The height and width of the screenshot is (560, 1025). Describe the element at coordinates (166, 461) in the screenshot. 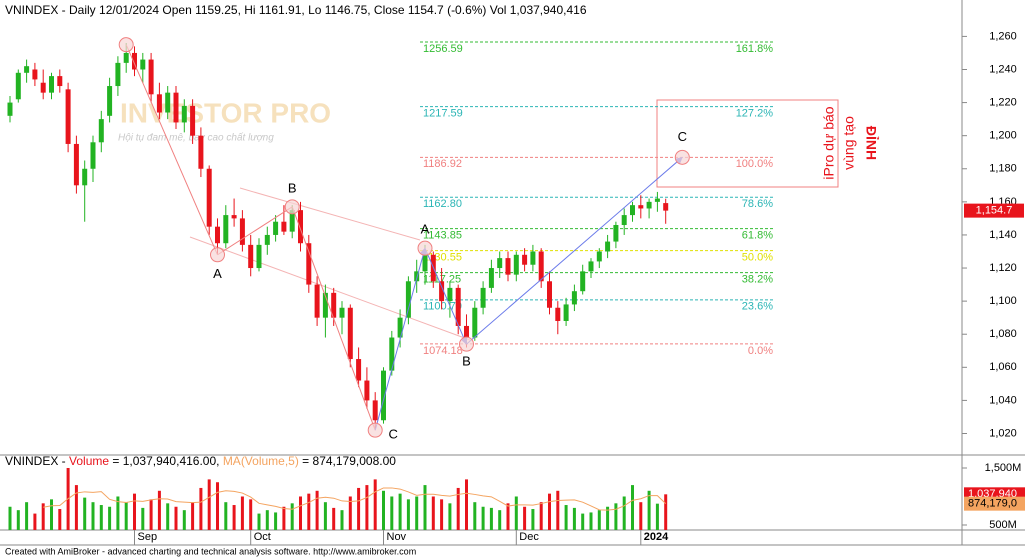

I see `volume-title-part: = 1,037,940,416.00,` at that location.